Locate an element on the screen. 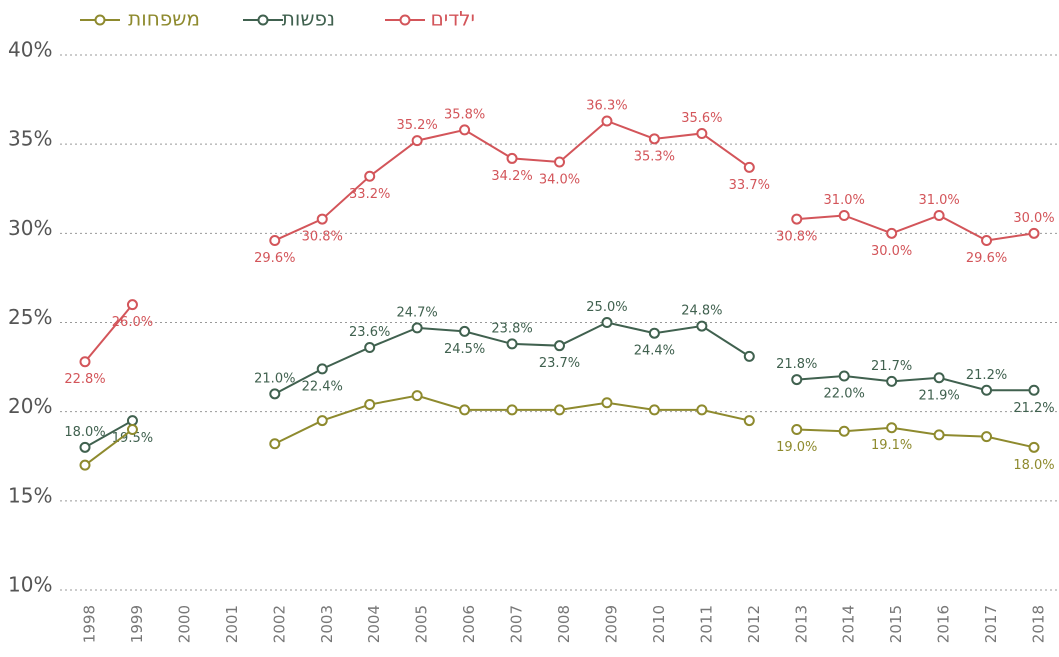  value-label: 31.0% is located at coordinates (938, 200).